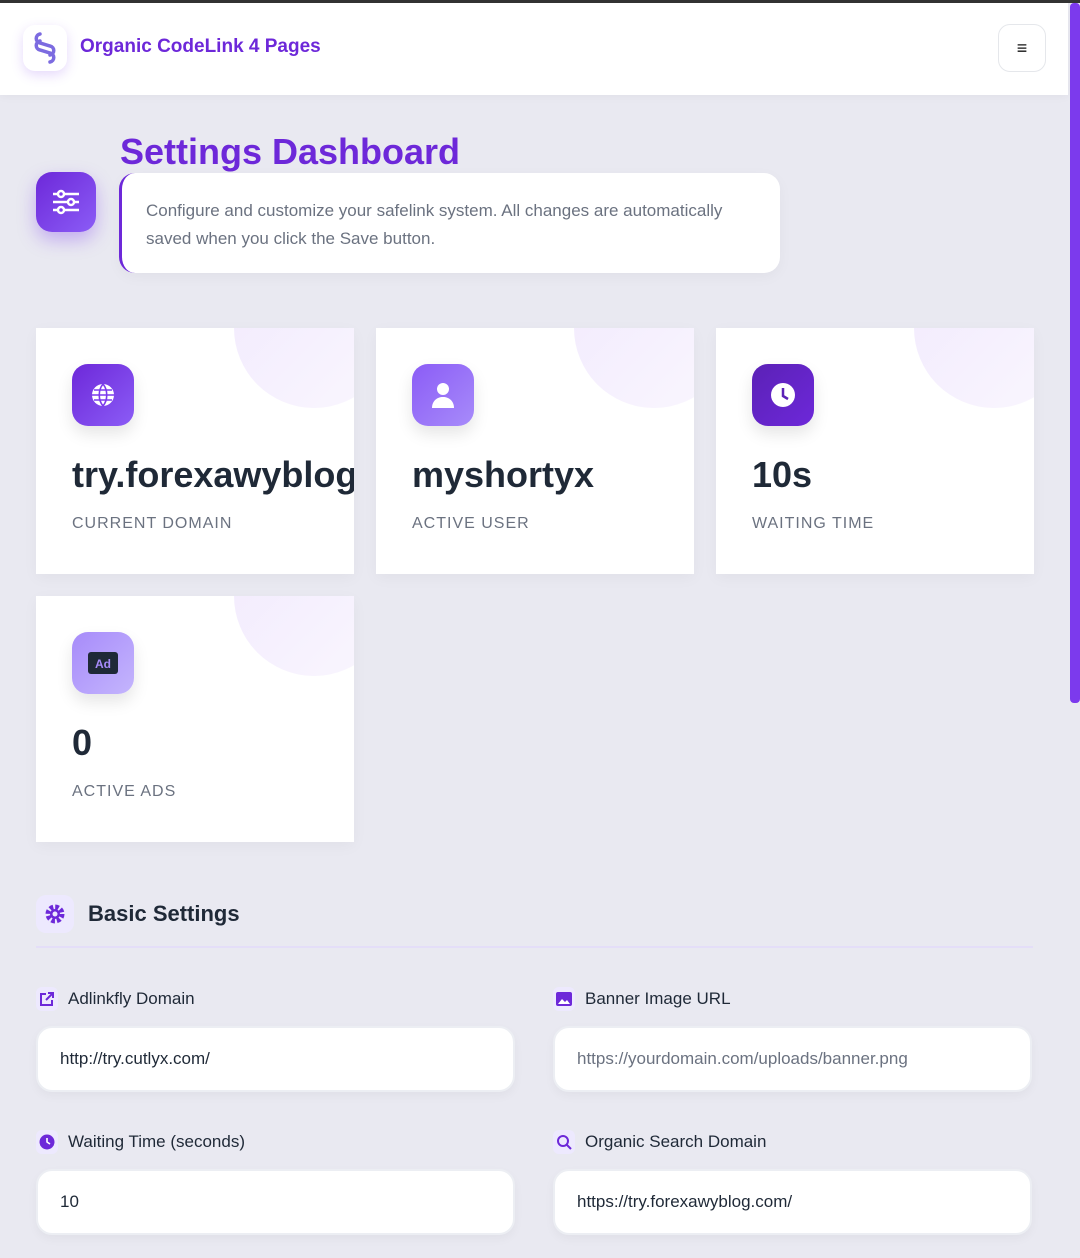 This screenshot has width=1080, height=1258. I want to click on stat-card-user: myshortyx ACTIVE USER, so click(535, 451).